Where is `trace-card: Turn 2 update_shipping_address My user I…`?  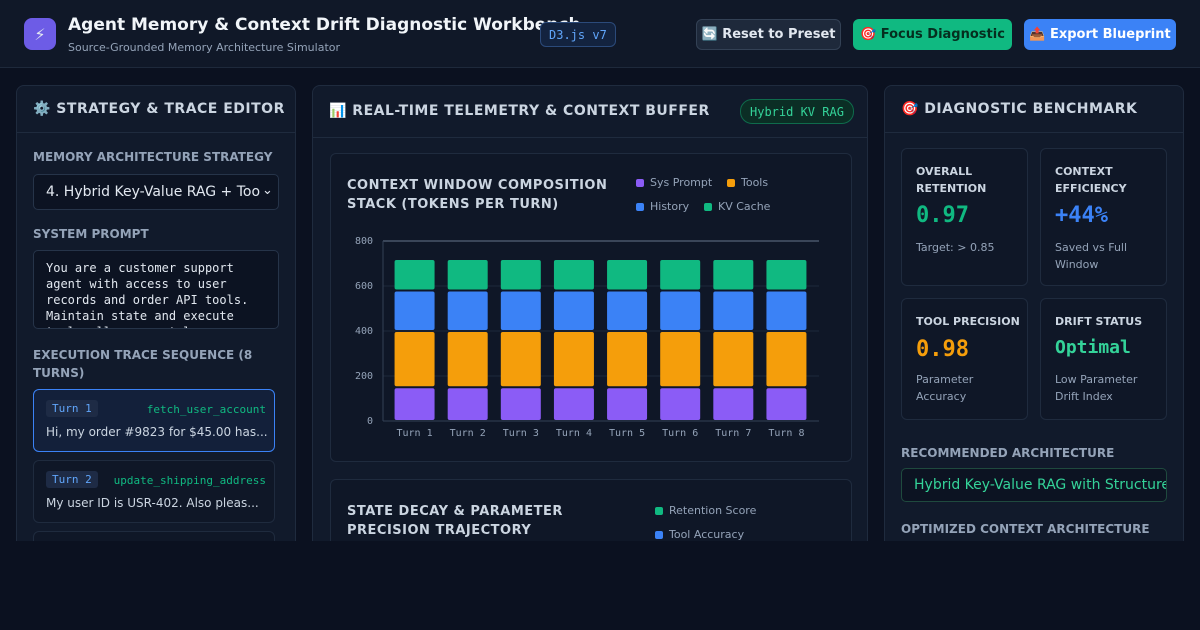 trace-card: Turn 2 update_shipping_address My user I… is located at coordinates (154, 491).